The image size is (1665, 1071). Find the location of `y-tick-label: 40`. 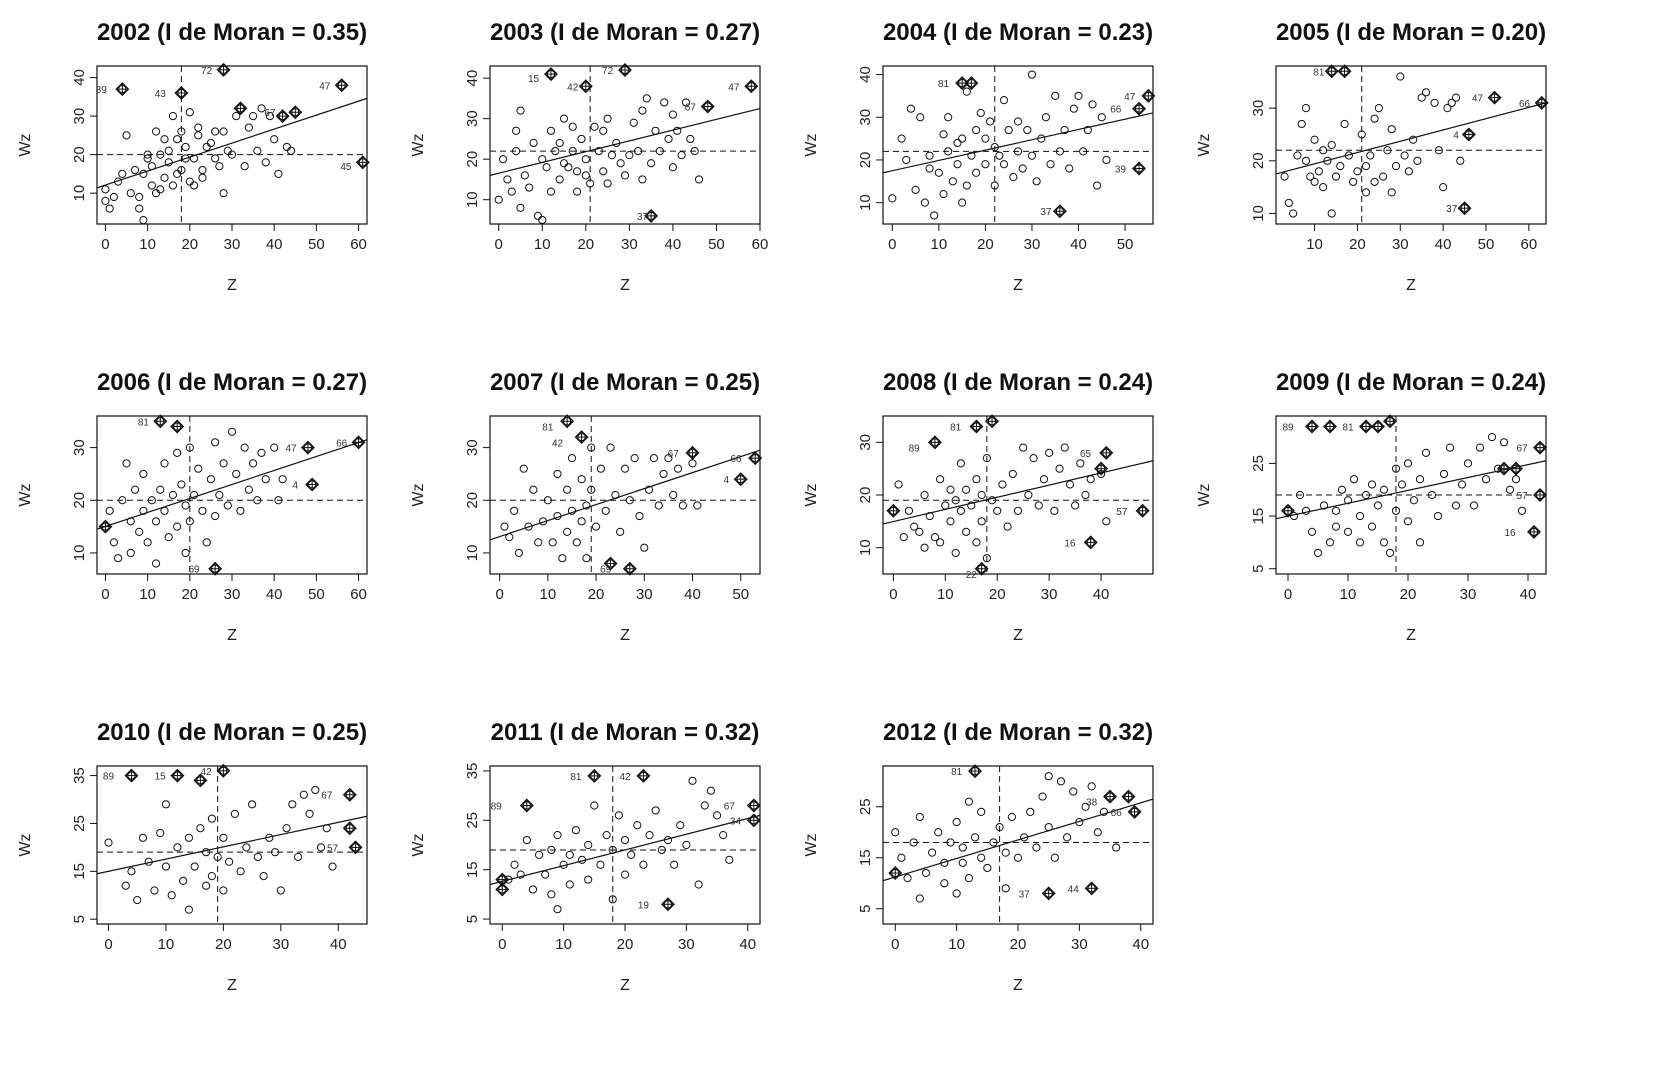

y-tick-label: 40 is located at coordinates (865, 74).